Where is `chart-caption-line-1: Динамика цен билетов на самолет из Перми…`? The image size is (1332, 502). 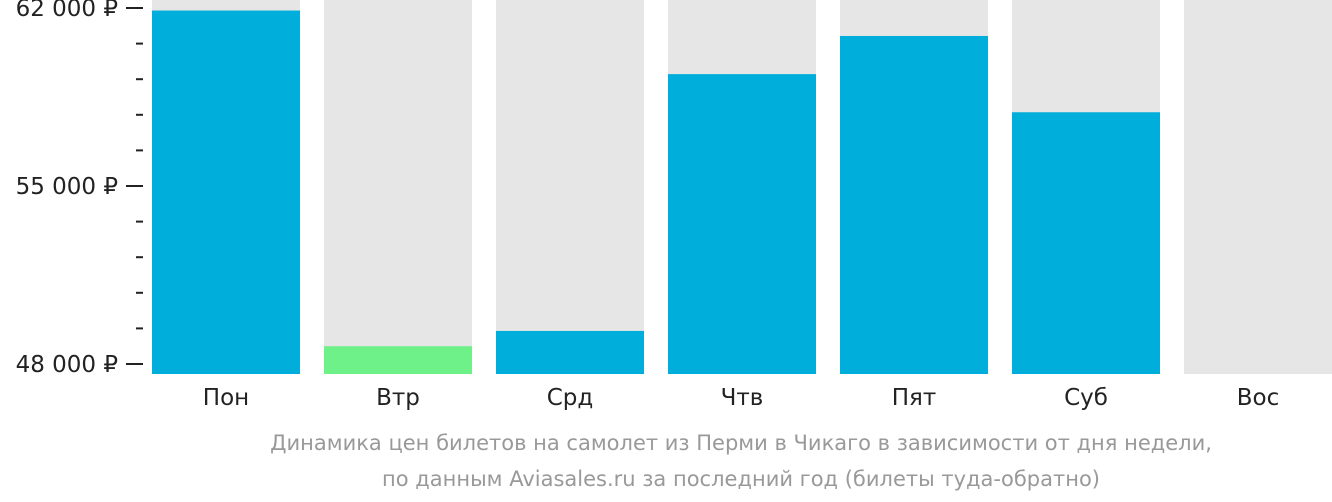
chart-caption-line-1: Динамика цен билетов на самолет из Перми… is located at coordinates (741, 443).